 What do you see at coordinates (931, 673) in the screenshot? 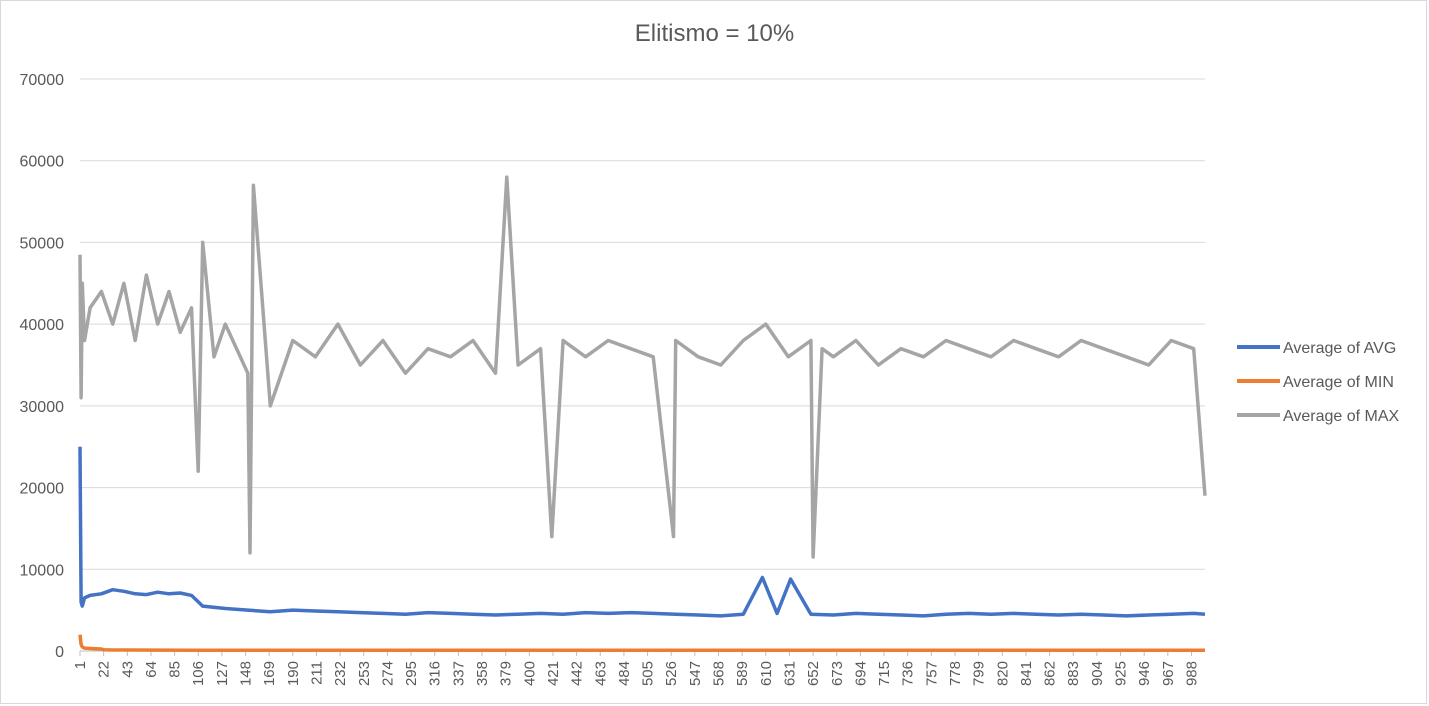
I see `x-tick-label: 757` at bounding box center [931, 673].